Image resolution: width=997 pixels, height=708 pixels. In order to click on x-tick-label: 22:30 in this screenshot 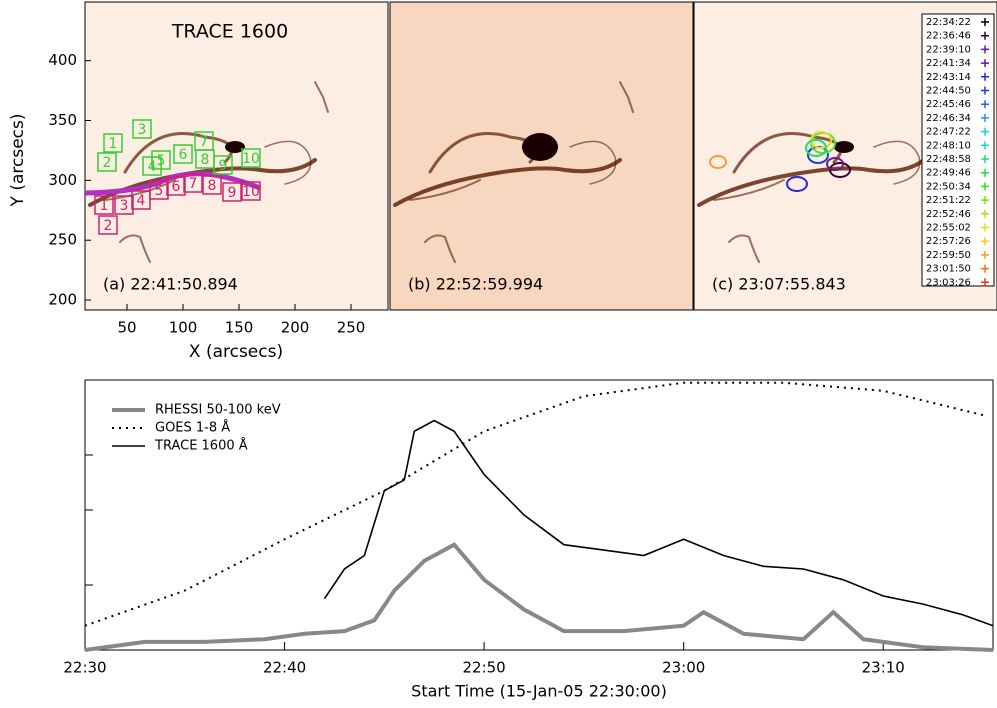, I will do `click(84, 668)`.